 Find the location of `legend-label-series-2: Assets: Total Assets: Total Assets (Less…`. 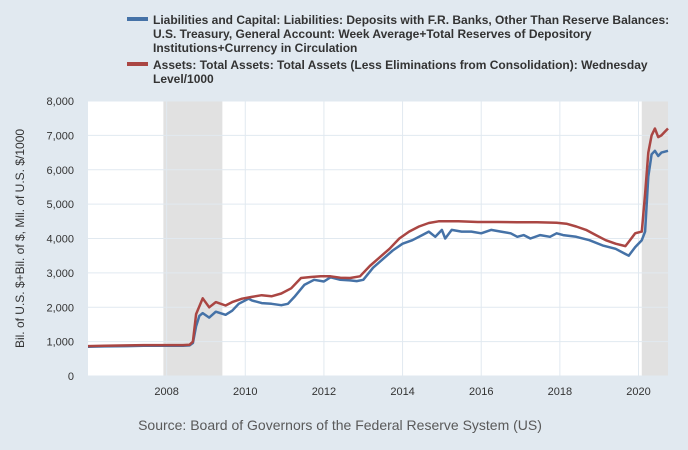

legend-label-series-2: Assets: Total Assets: Total Assets (Less… is located at coordinates (402, 72).